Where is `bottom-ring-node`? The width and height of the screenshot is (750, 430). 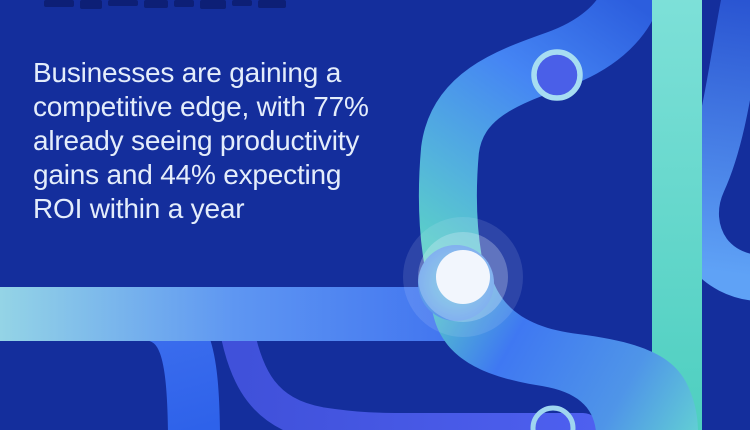
bottom-ring-node is located at coordinates (553, 417).